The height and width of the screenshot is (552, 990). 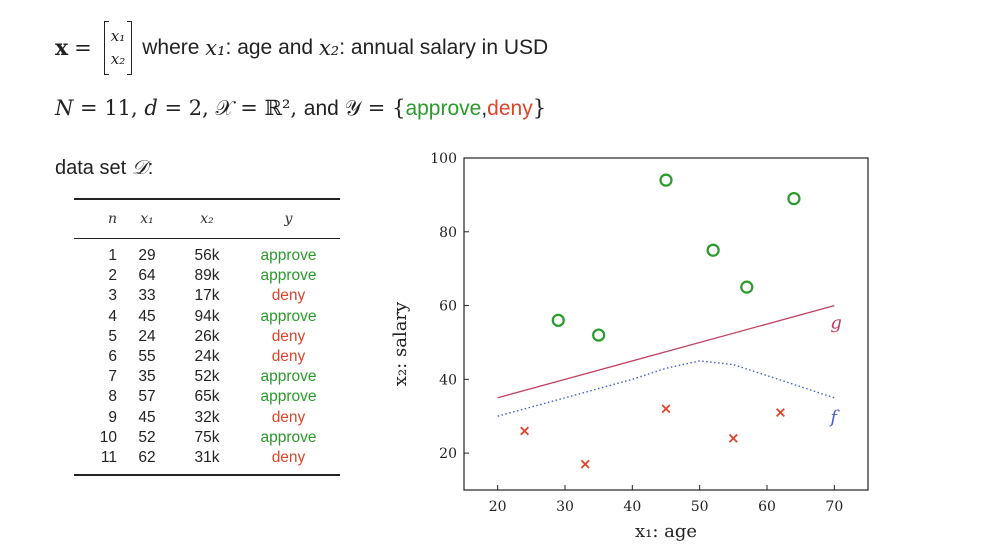 I want to click on column-vector: x₁ x₂, so click(x=118, y=48).